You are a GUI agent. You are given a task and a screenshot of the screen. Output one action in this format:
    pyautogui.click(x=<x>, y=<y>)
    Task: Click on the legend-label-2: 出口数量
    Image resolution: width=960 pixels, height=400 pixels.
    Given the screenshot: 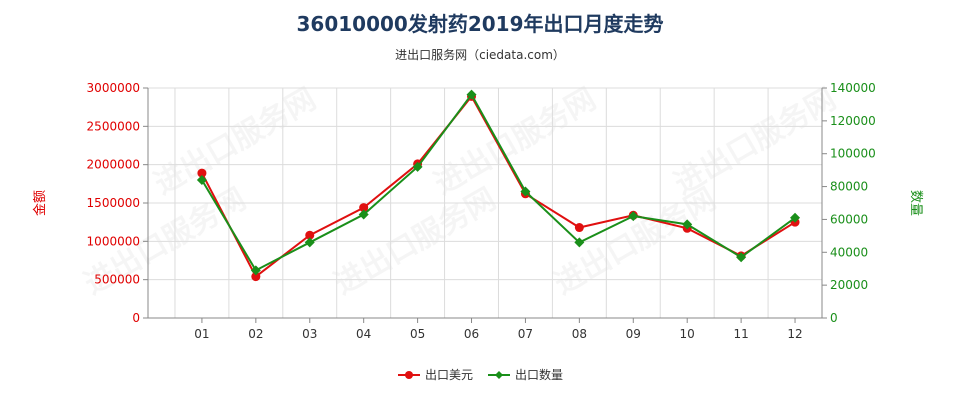 What is the action you would take?
    pyautogui.click(x=539, y=374)
    